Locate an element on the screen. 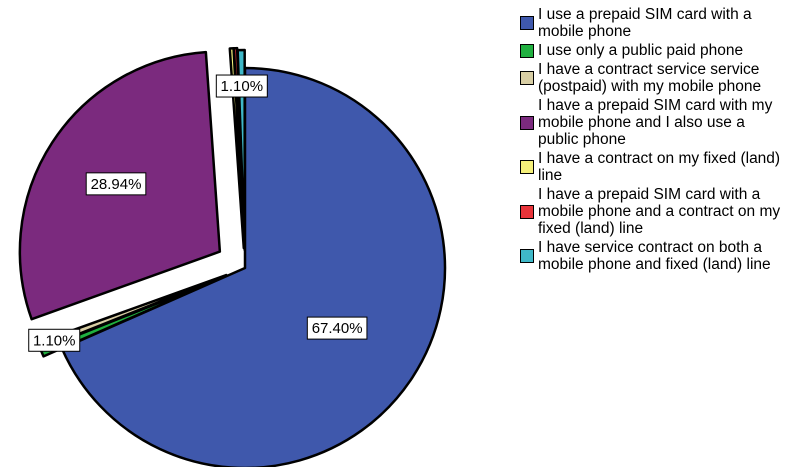 This screenshot has width=791, height=467. legend-label: I use only a public paid phone is located at coordinates (641, 50).